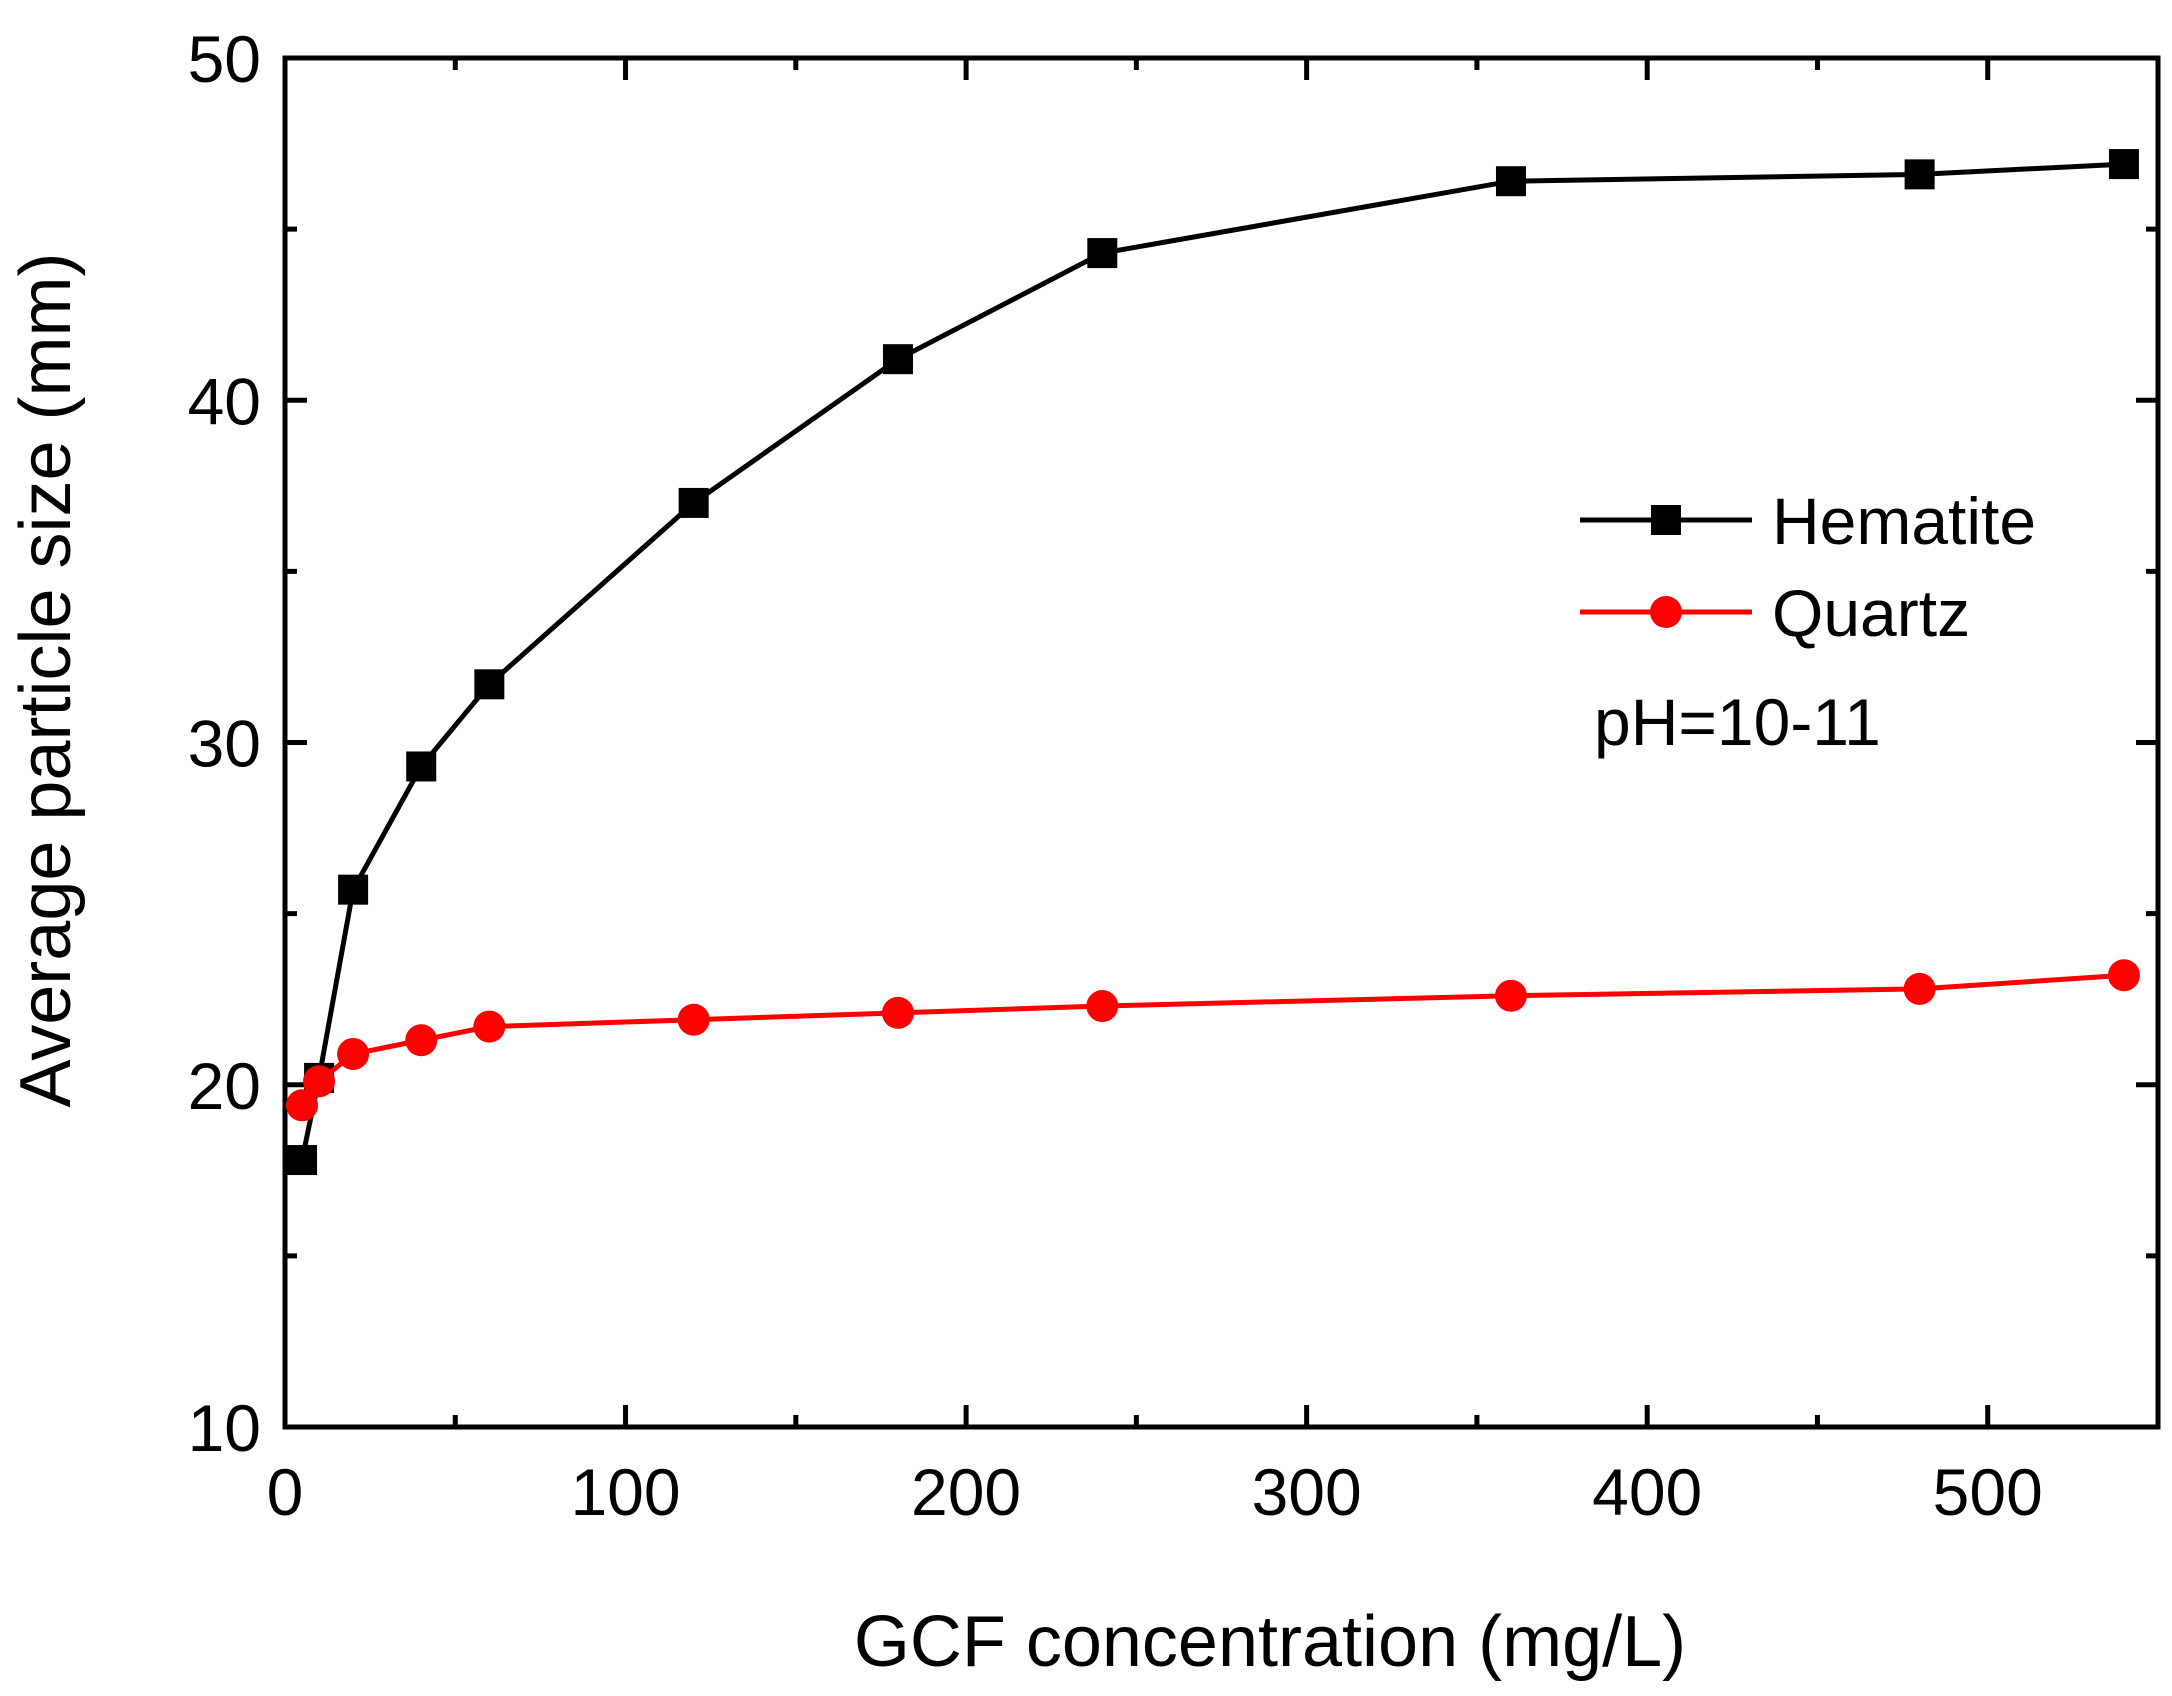 The width and height of the screenshot is (2172, 1696). Describe the element at coordinates (625, 1492) in the screenshot. I see `x-tick-label: 100` at that location.